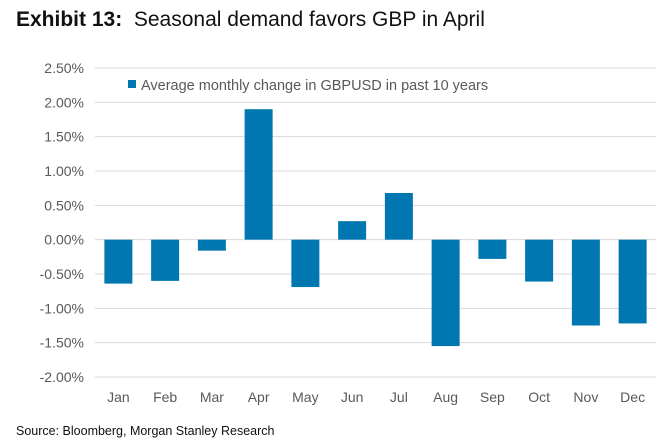 Image resolution: width=671 pixels, height=447 pixels. What do you see at coordinates (211, 245) in the screenshot?
I see `bar-mar` at bounding box center [211, 245].